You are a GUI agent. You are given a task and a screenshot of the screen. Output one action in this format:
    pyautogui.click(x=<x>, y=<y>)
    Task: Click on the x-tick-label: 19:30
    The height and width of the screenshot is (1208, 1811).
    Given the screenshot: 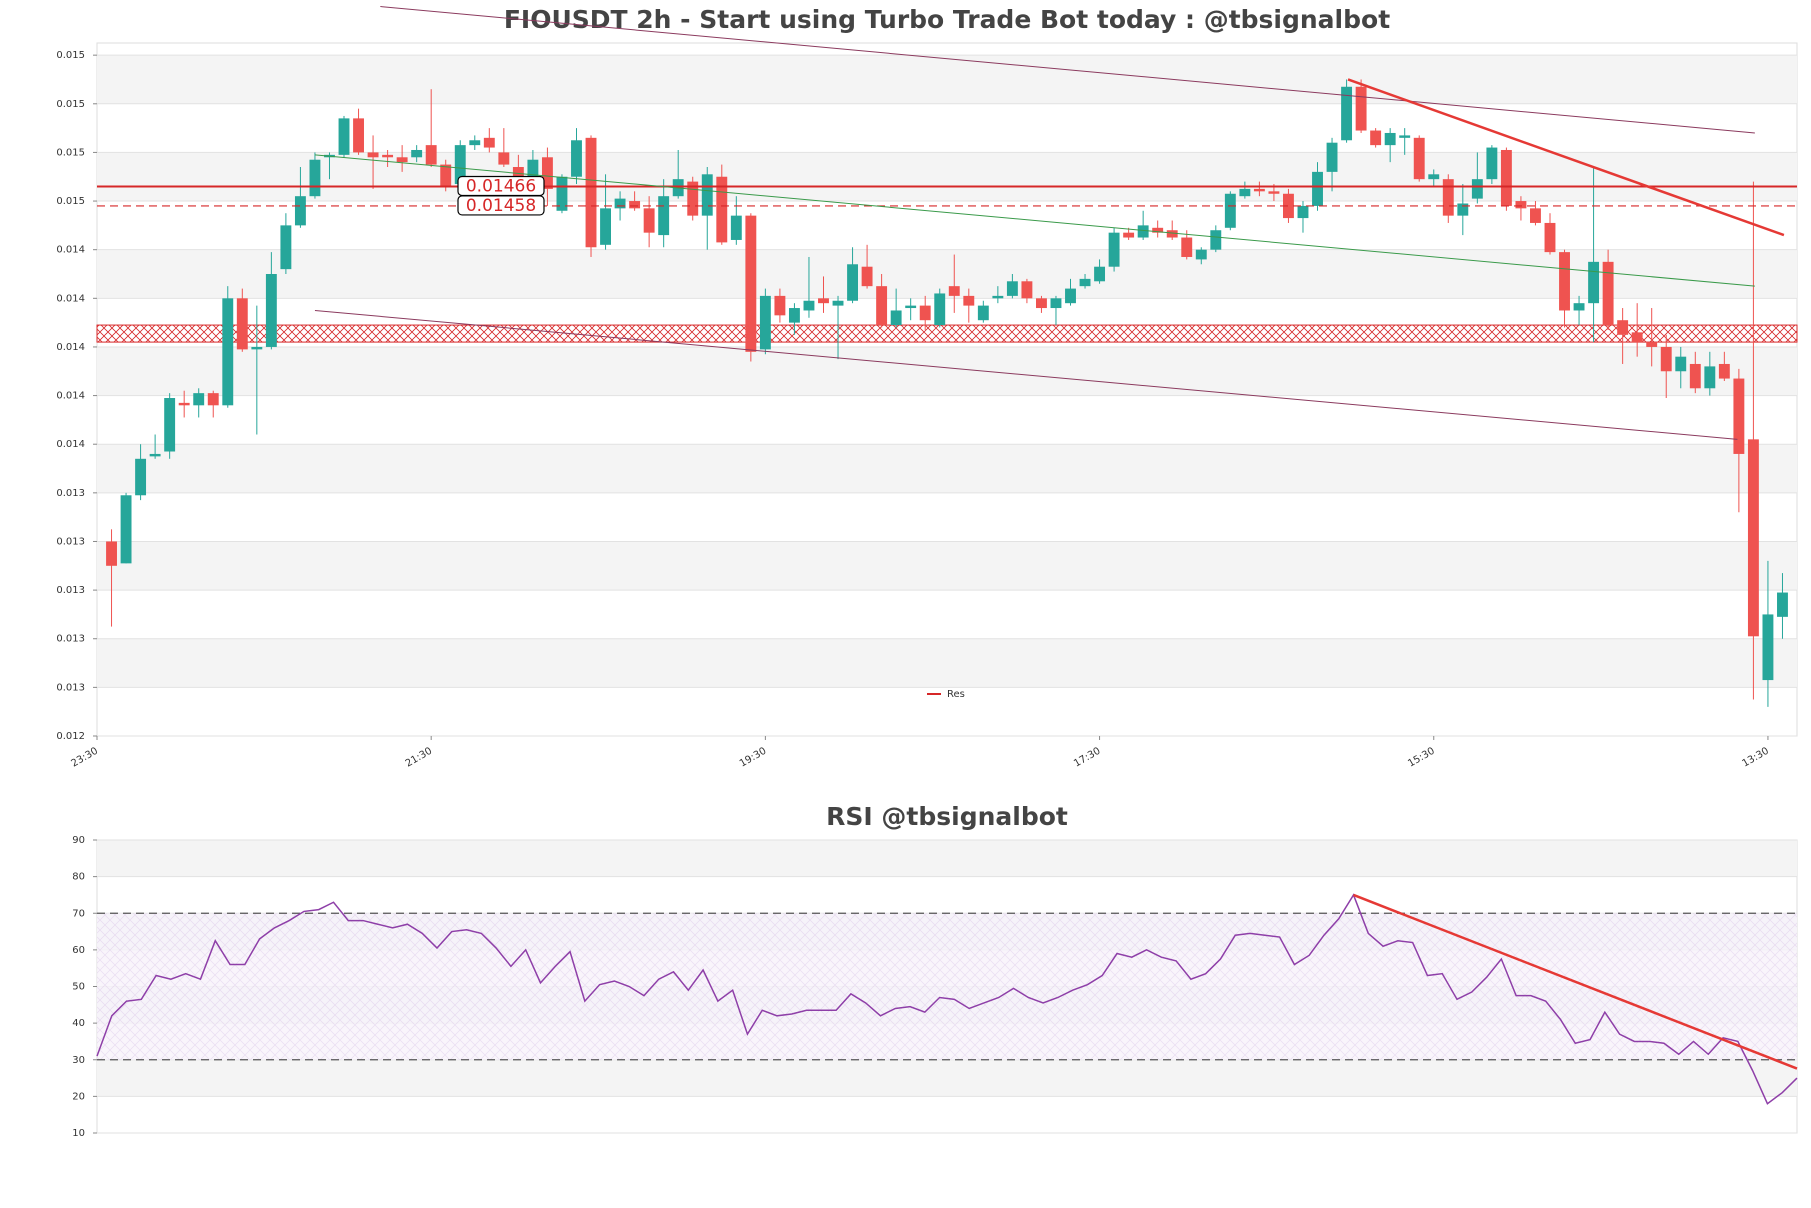 What is the action you would take?
    pyautogui.click(x=753, y=758)
    